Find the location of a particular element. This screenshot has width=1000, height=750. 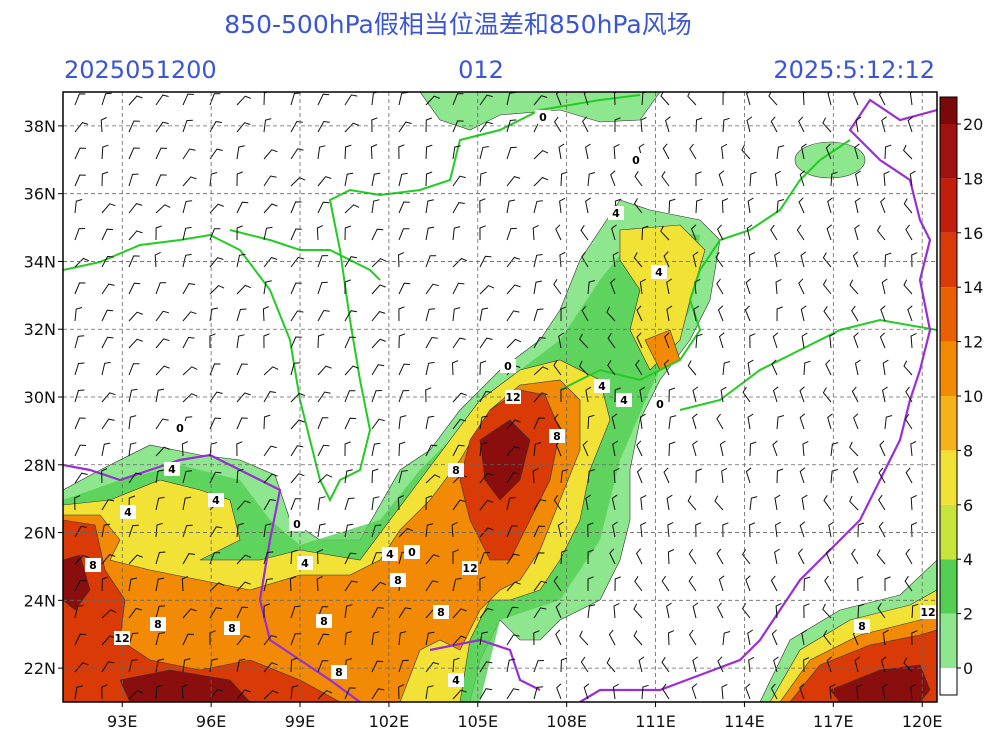

lat-tick-label: 28N is located at coordinates (40, 465).